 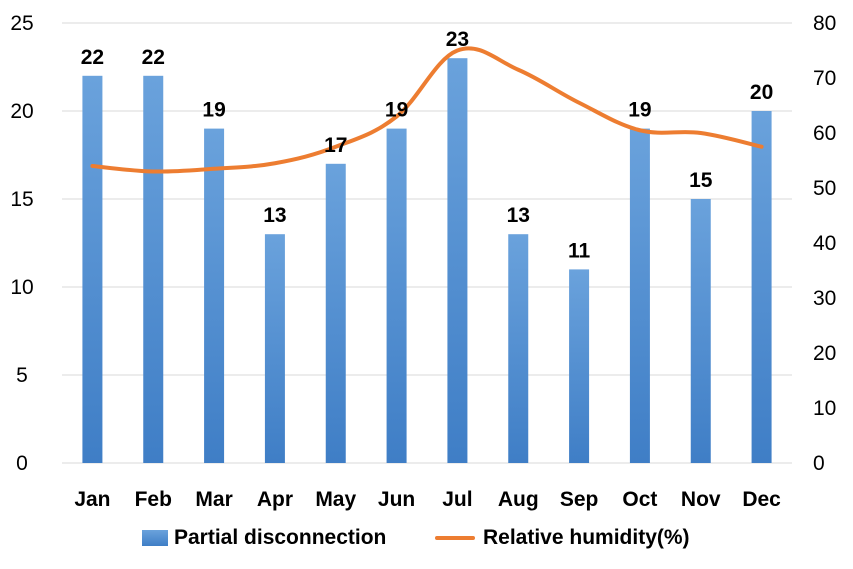 What do you see at coordinates (22, 463) in the screenshot?
I see `y-left-tick-label: 0` at bounding box center [22, 463].